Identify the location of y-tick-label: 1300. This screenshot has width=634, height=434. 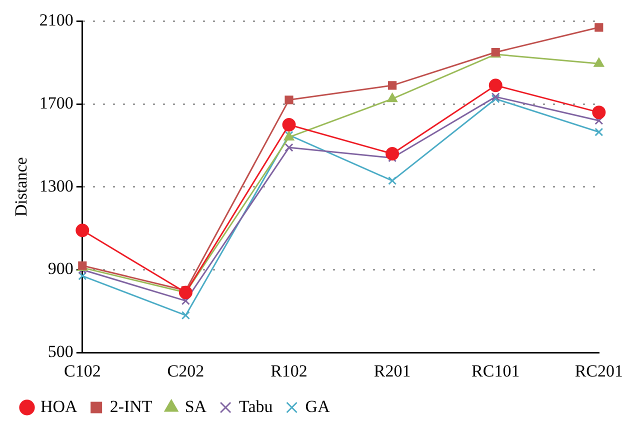
(56, 186).